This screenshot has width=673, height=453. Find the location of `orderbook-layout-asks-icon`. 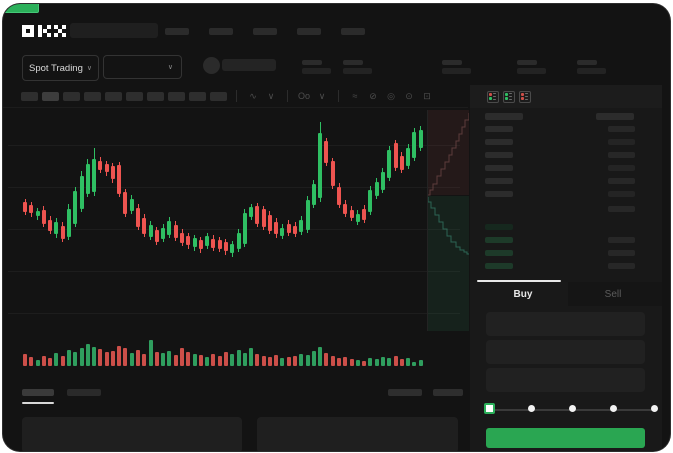

orderbook-layout-asks-icon is located at coordinates (525, 97).